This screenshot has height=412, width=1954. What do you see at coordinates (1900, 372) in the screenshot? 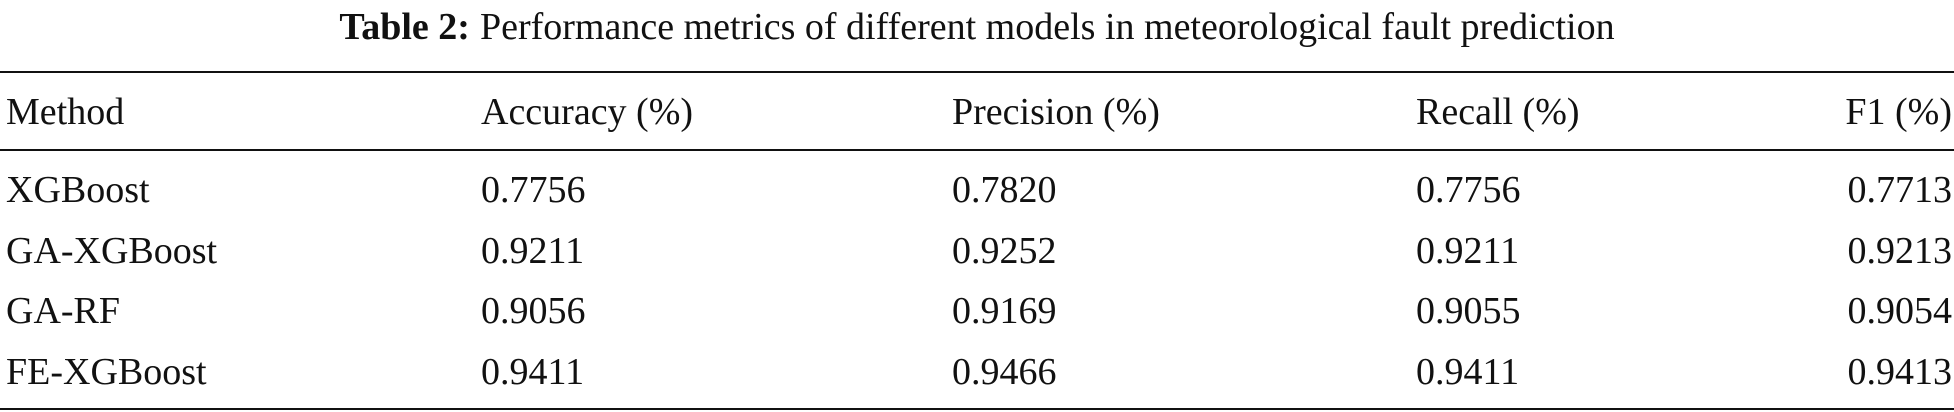
I see `metric-cell: 0.9413` at bounding box center [1900, 372].